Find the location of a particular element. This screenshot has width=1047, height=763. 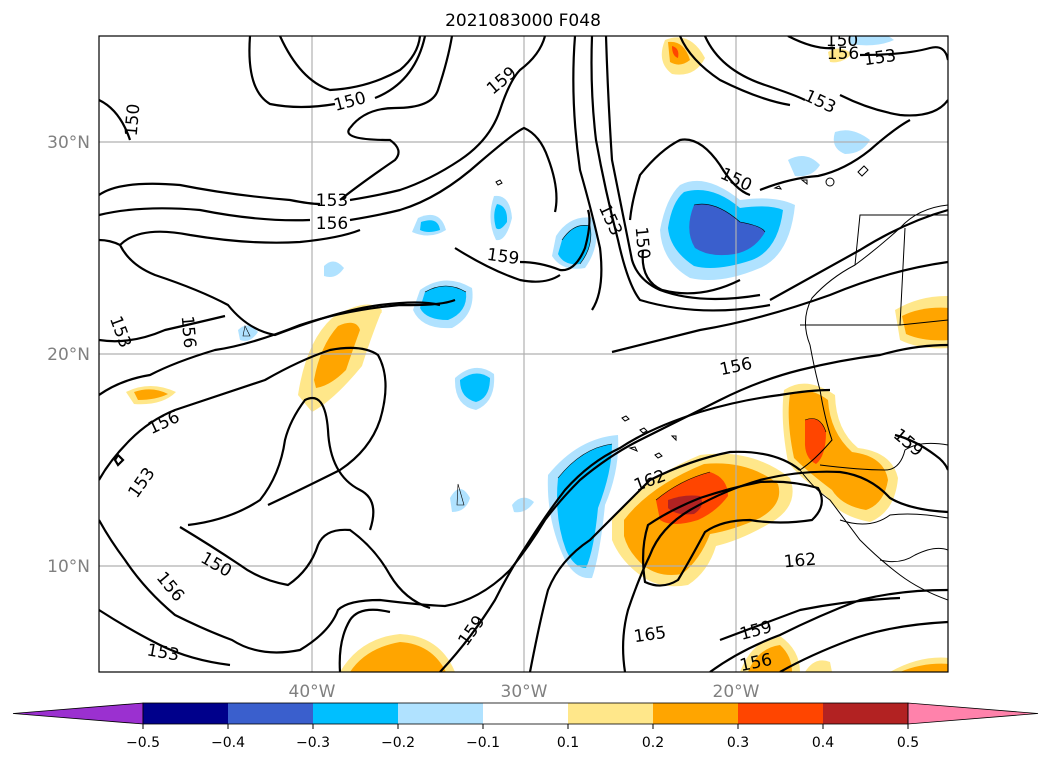

colorbar-tick-label: −0.1 is located at coordinates (483, 743).